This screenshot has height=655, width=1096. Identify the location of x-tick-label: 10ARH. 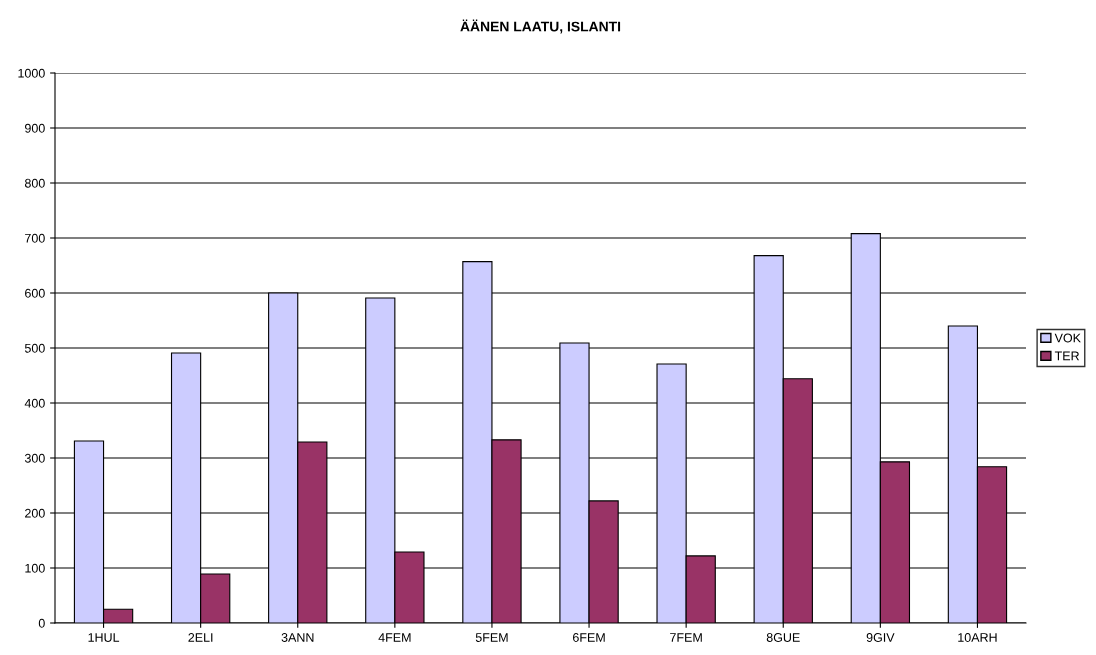
(977, 637).